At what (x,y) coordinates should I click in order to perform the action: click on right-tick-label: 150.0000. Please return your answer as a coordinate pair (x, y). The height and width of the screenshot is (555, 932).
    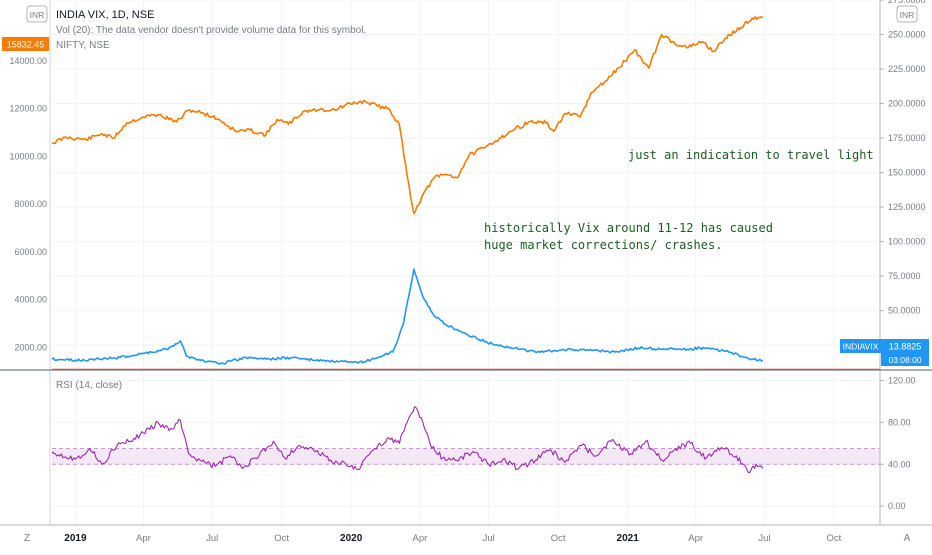
    Looking at the image, I should click on (907, 173).